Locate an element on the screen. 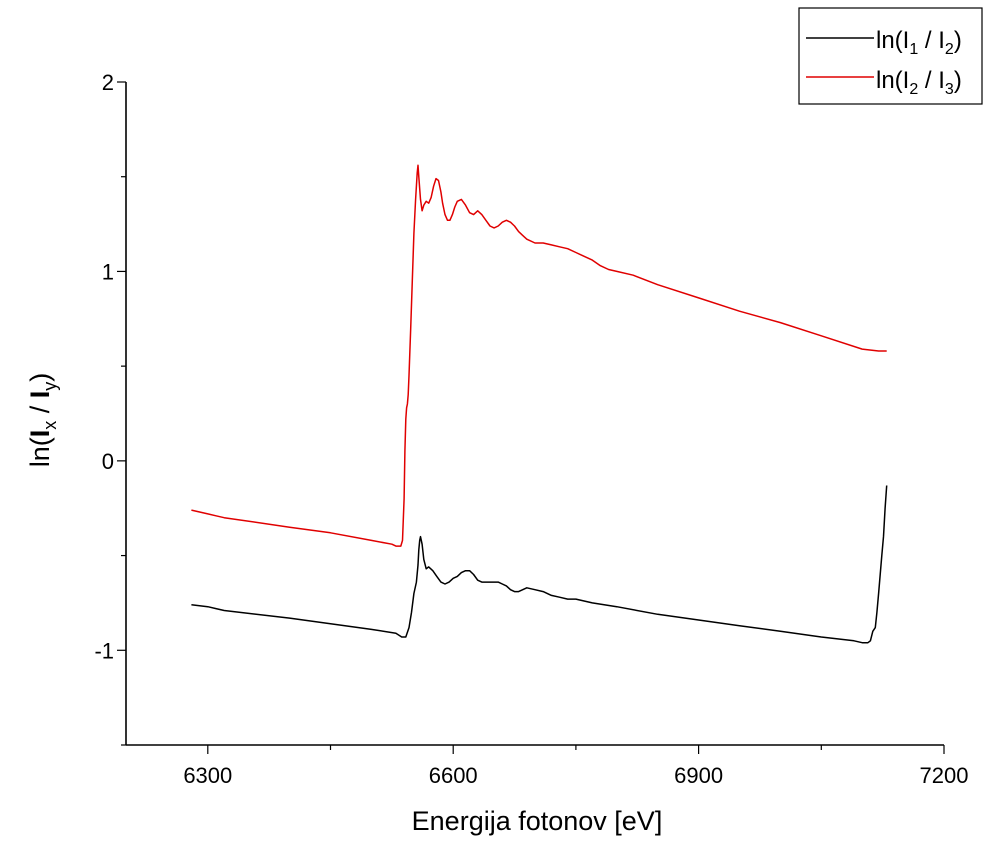 Image resolution: width=987 pixels, height=848 pixels. y-title-part: y is located at coordinates (50, 386).